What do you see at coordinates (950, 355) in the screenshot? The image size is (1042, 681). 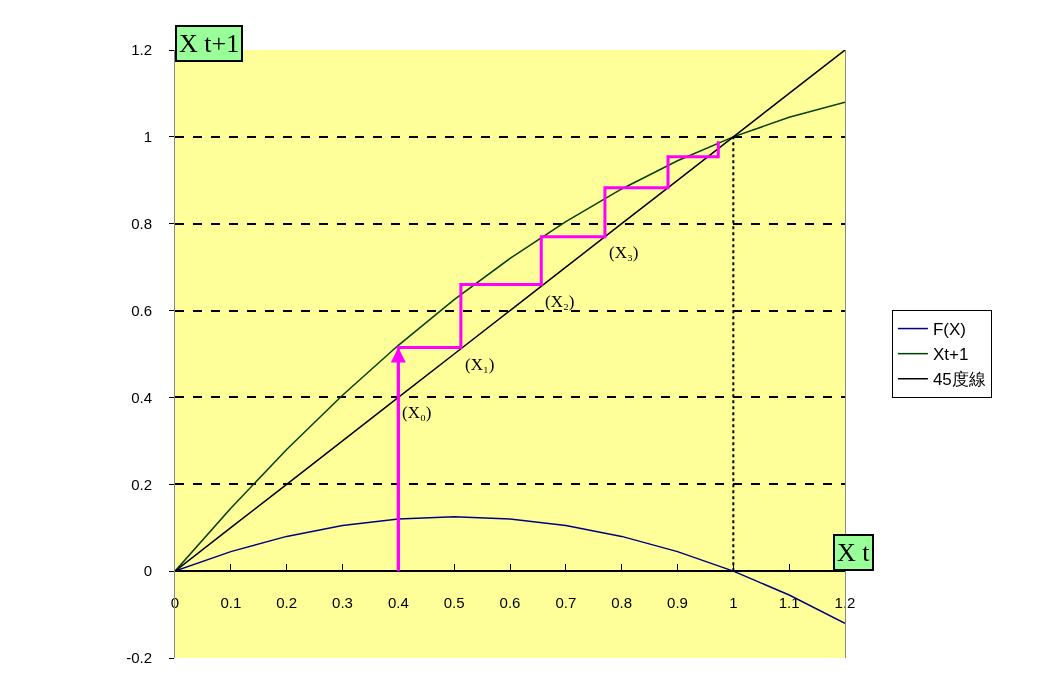 I see `legend-label: Xt+1` at bounding box center [950, 355].